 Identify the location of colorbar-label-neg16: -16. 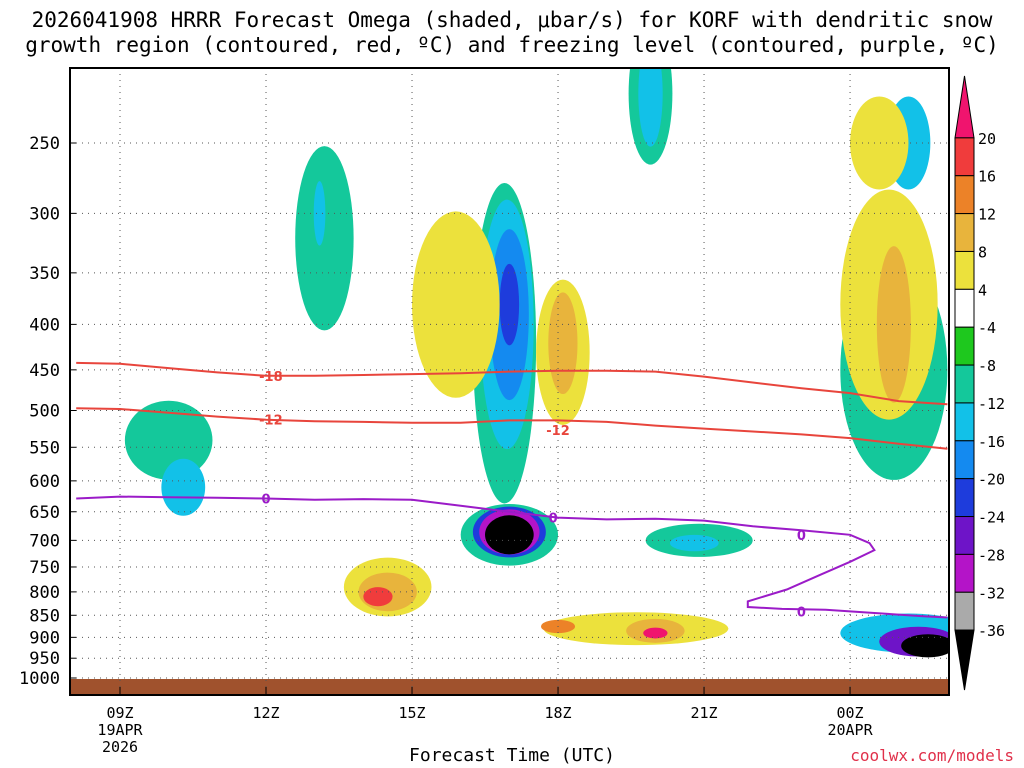
(991, 442).